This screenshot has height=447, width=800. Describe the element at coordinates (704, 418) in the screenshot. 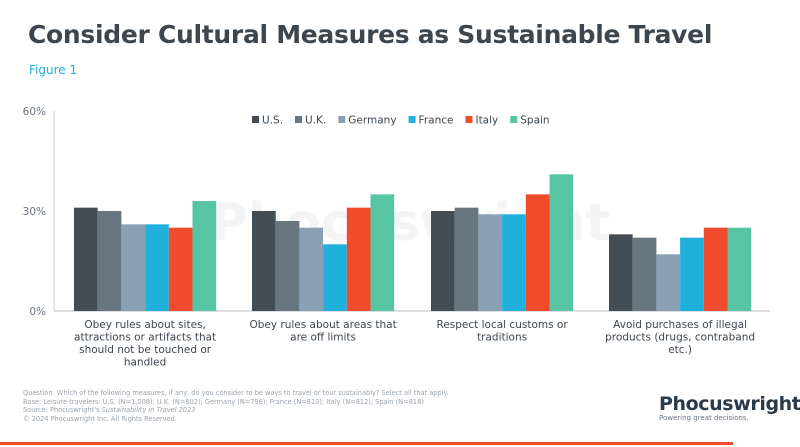

I see `logo-tagline: Powering great decisions.` at that location.